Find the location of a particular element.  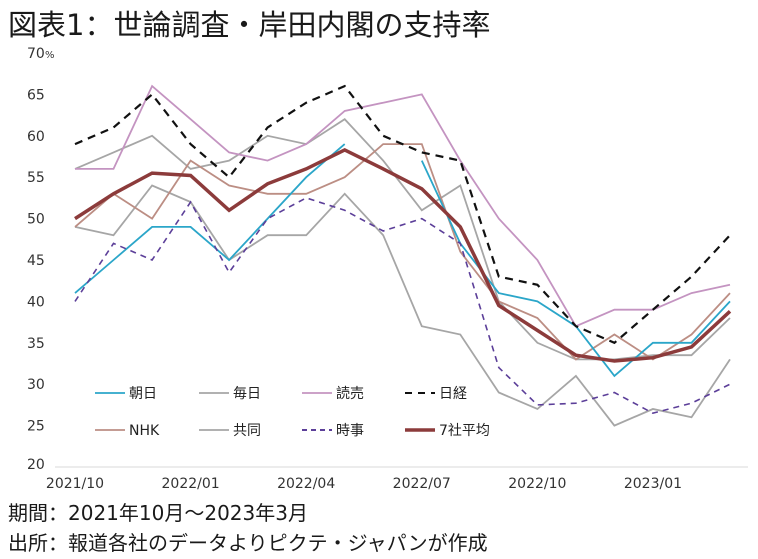

y-axis: 20 25 30 35 40 45 50 55 60 65 70% is located at coordinates (41, 259).